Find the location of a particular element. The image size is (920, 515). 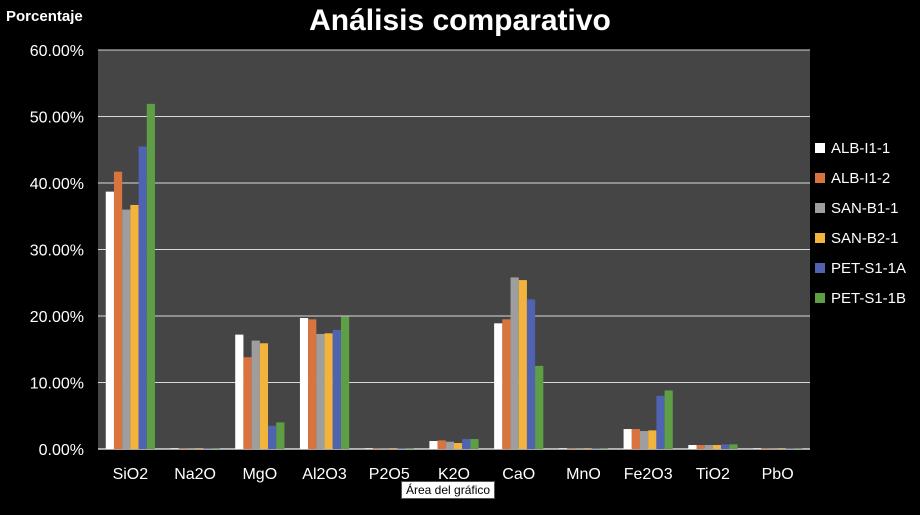

y-tick-label: 10.00% is located at coordinates (57, 384).